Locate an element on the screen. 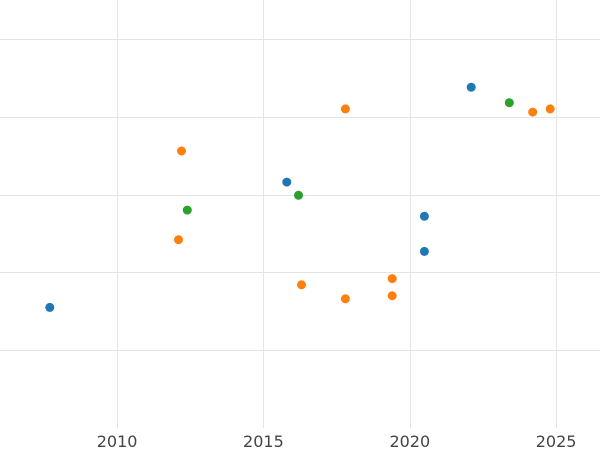 The width and height of the screenshot is (600, 450). x-tick-label: 2025 is located at coordinates (556, 441).